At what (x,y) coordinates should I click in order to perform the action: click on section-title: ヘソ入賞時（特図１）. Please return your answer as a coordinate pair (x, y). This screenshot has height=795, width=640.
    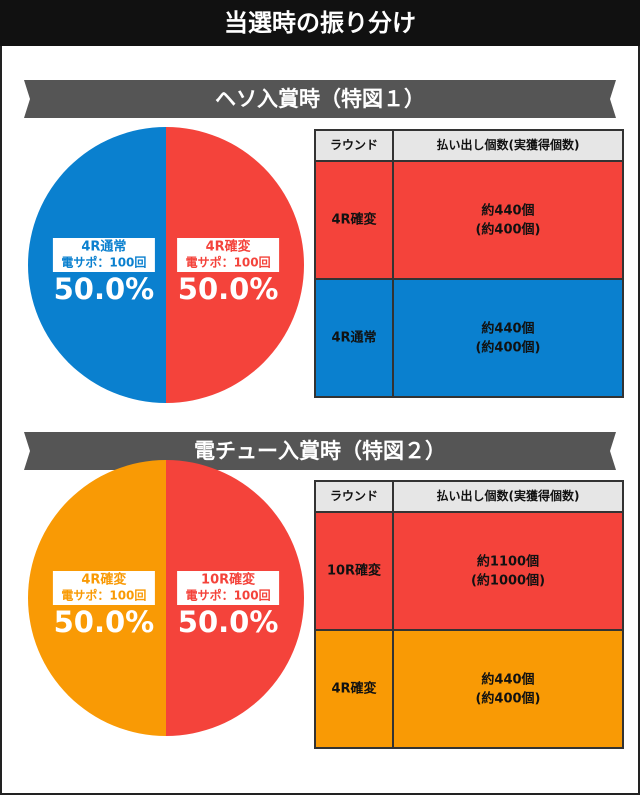
    Looking at the image, I should click on (320, 99).